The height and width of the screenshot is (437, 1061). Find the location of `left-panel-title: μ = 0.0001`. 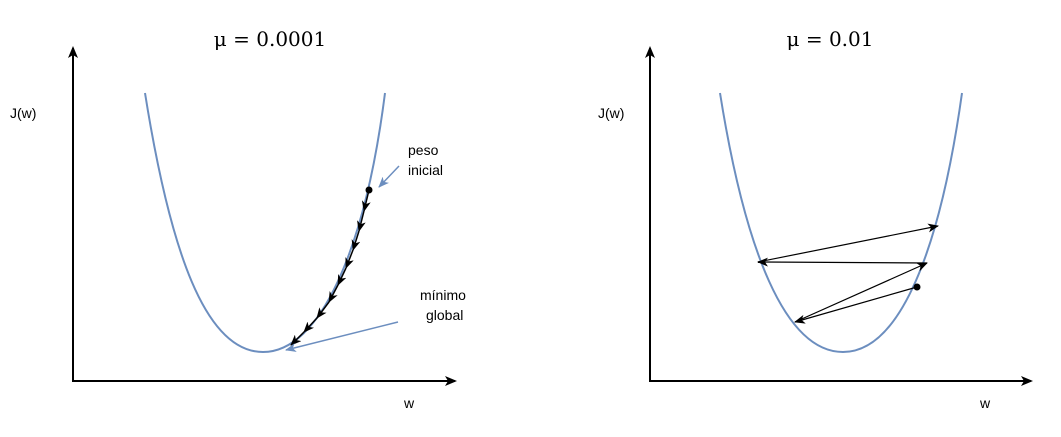

left-panel-title: μ = 0.0001 is located at coordinates (270, 39).